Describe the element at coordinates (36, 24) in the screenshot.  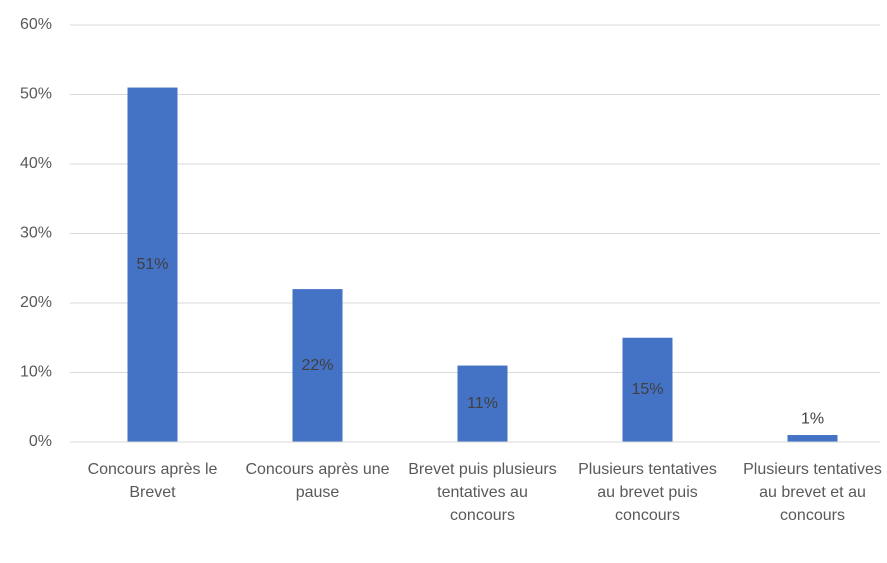
I see `y-tick-label: 60%` at that location.